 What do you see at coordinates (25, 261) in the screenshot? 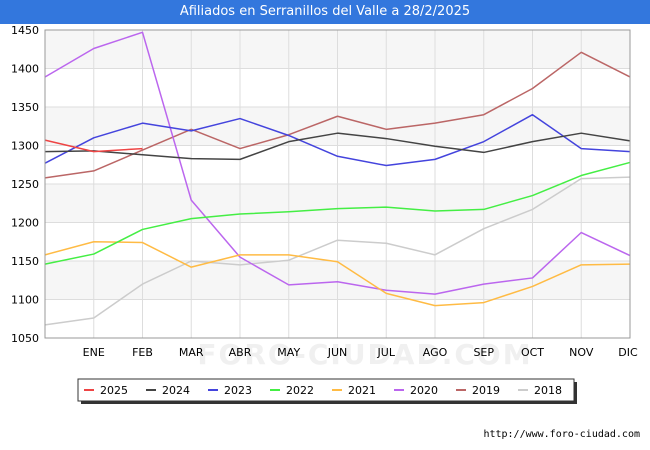
I see `y-tick-label: 1150` at bounding box center [25, 261].